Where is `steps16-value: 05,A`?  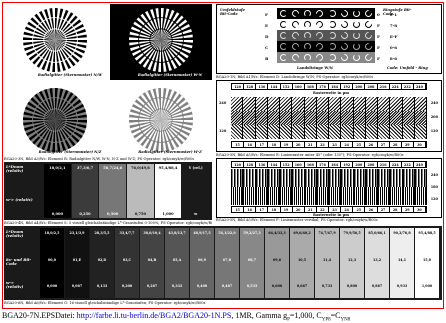
steps16-value: 05,A is located at coordinates (177, 260).